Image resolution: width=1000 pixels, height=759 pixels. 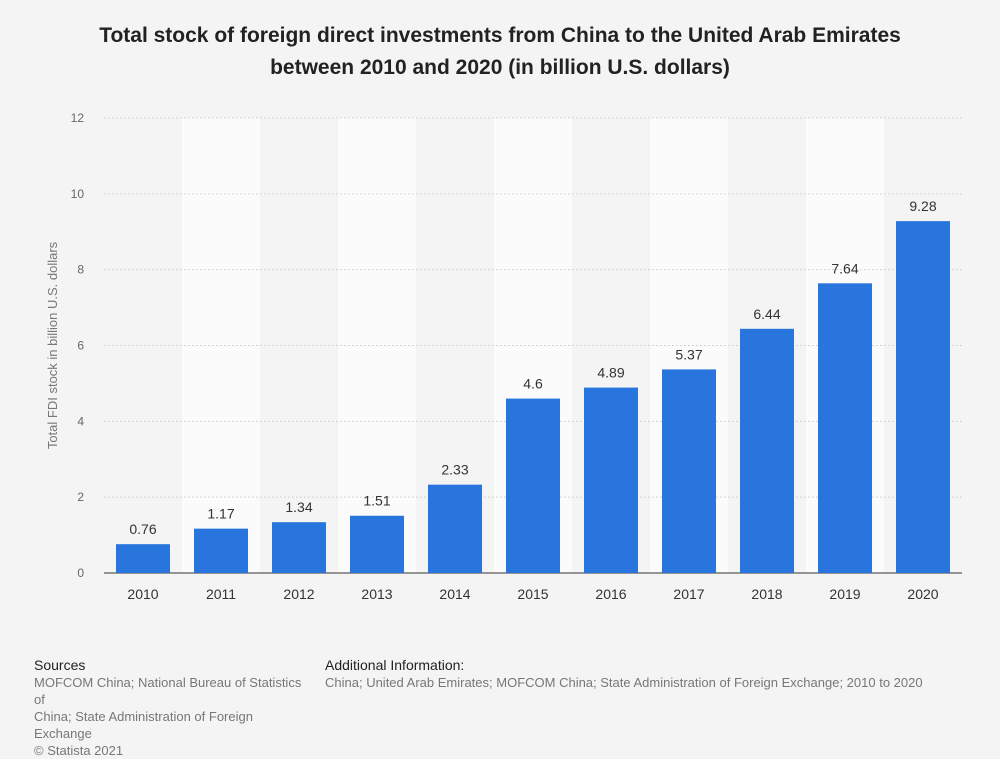 What do you see at coordinates (298, 594) in the screenshot?
I see `x-tick-label: 2012` at bounding box center [298, 594].